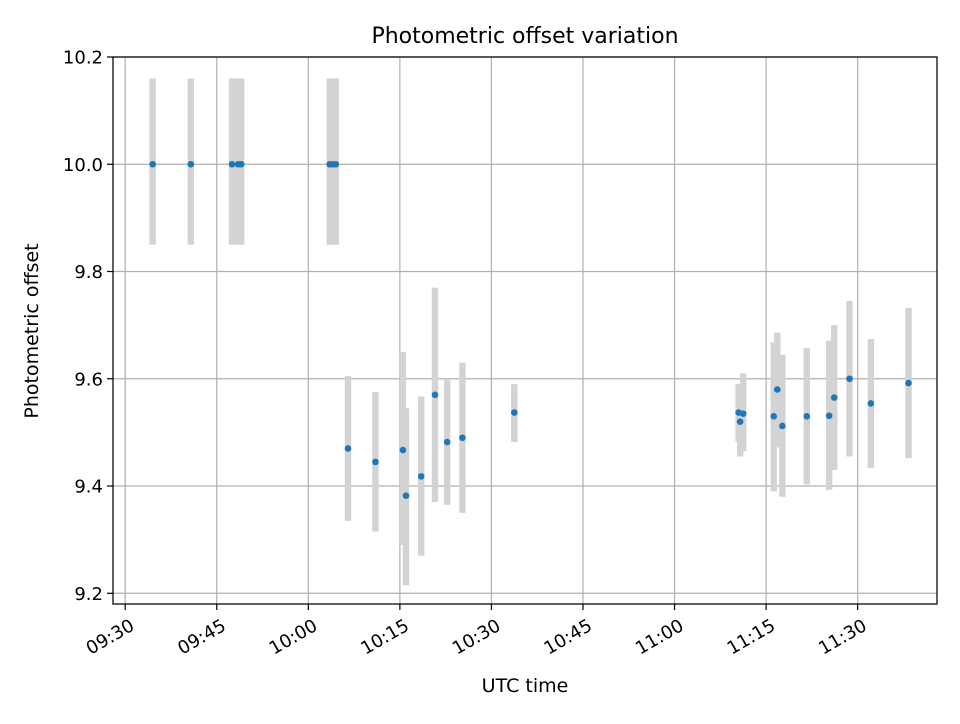  What do you see at coordinates (88, 326) in the screenshot?
I see `y-axis-ticks: 9.2 9.4 9.6 9.8 10.0 10.2` at bounding box center [88, 326].